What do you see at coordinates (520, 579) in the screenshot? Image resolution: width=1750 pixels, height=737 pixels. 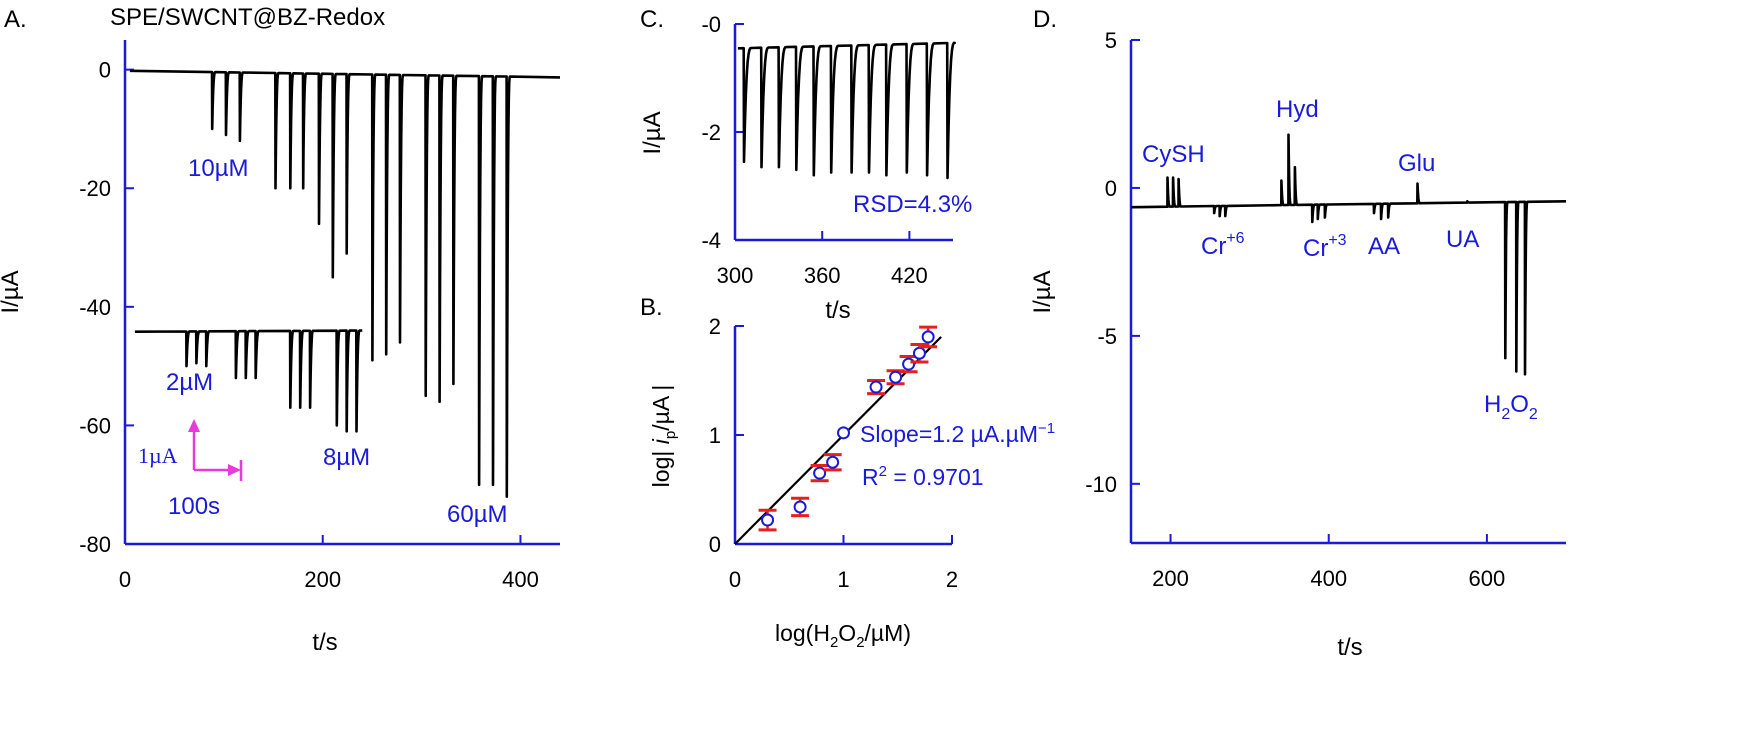 I see `panel-a-xtick-label: 400` at bounding box center [520, 579].